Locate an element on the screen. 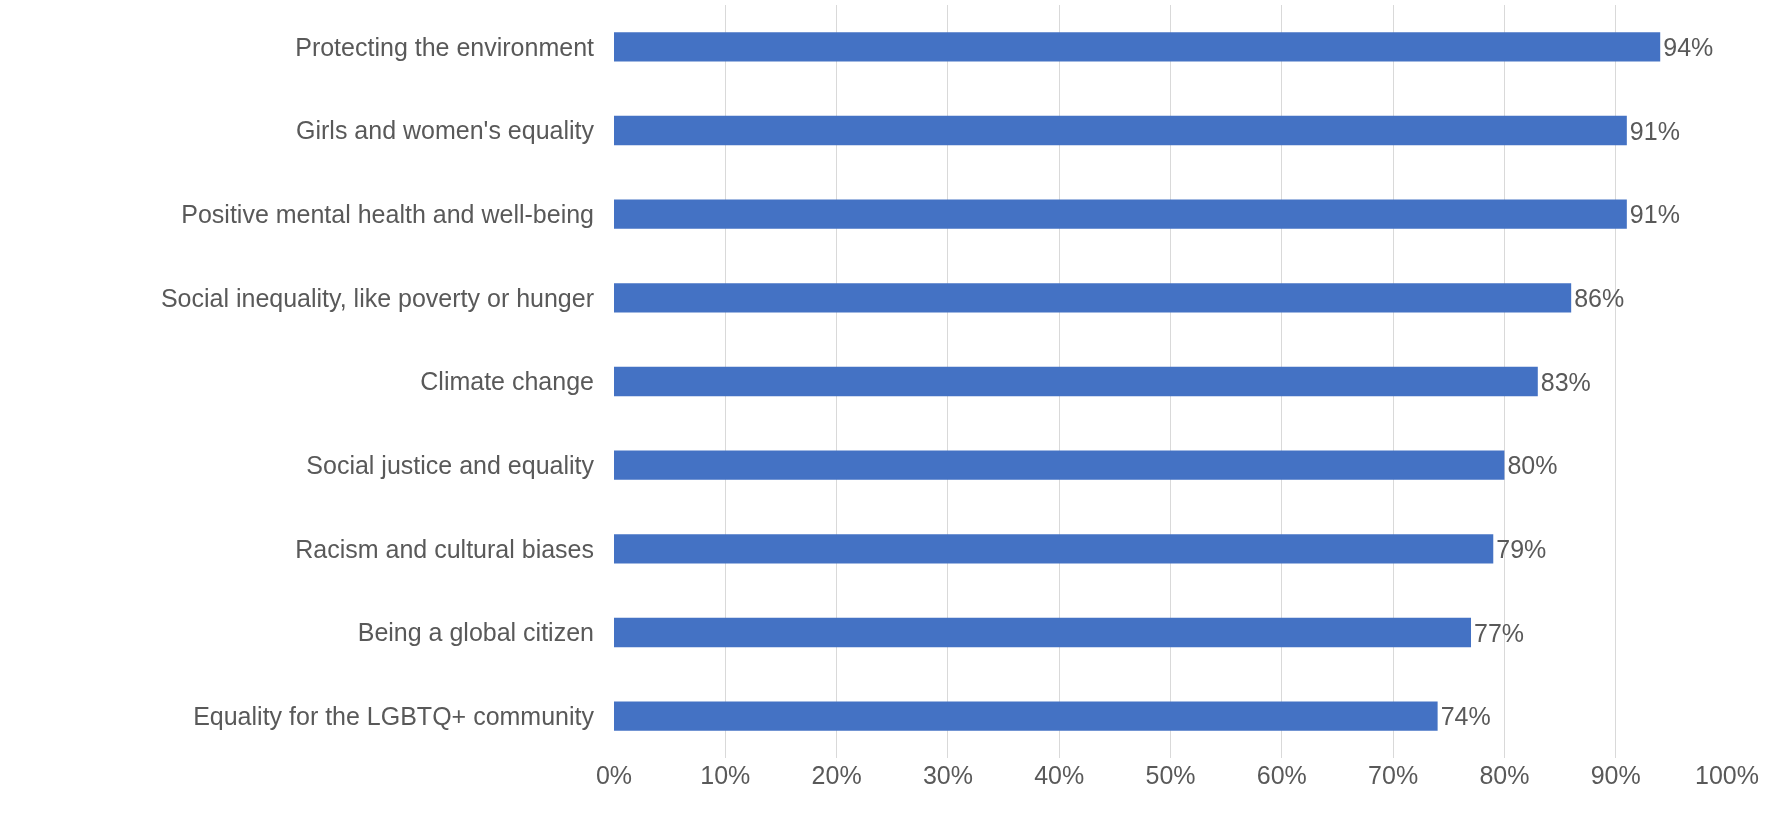  data-label: 94% is located at coordinates (1688, 46).